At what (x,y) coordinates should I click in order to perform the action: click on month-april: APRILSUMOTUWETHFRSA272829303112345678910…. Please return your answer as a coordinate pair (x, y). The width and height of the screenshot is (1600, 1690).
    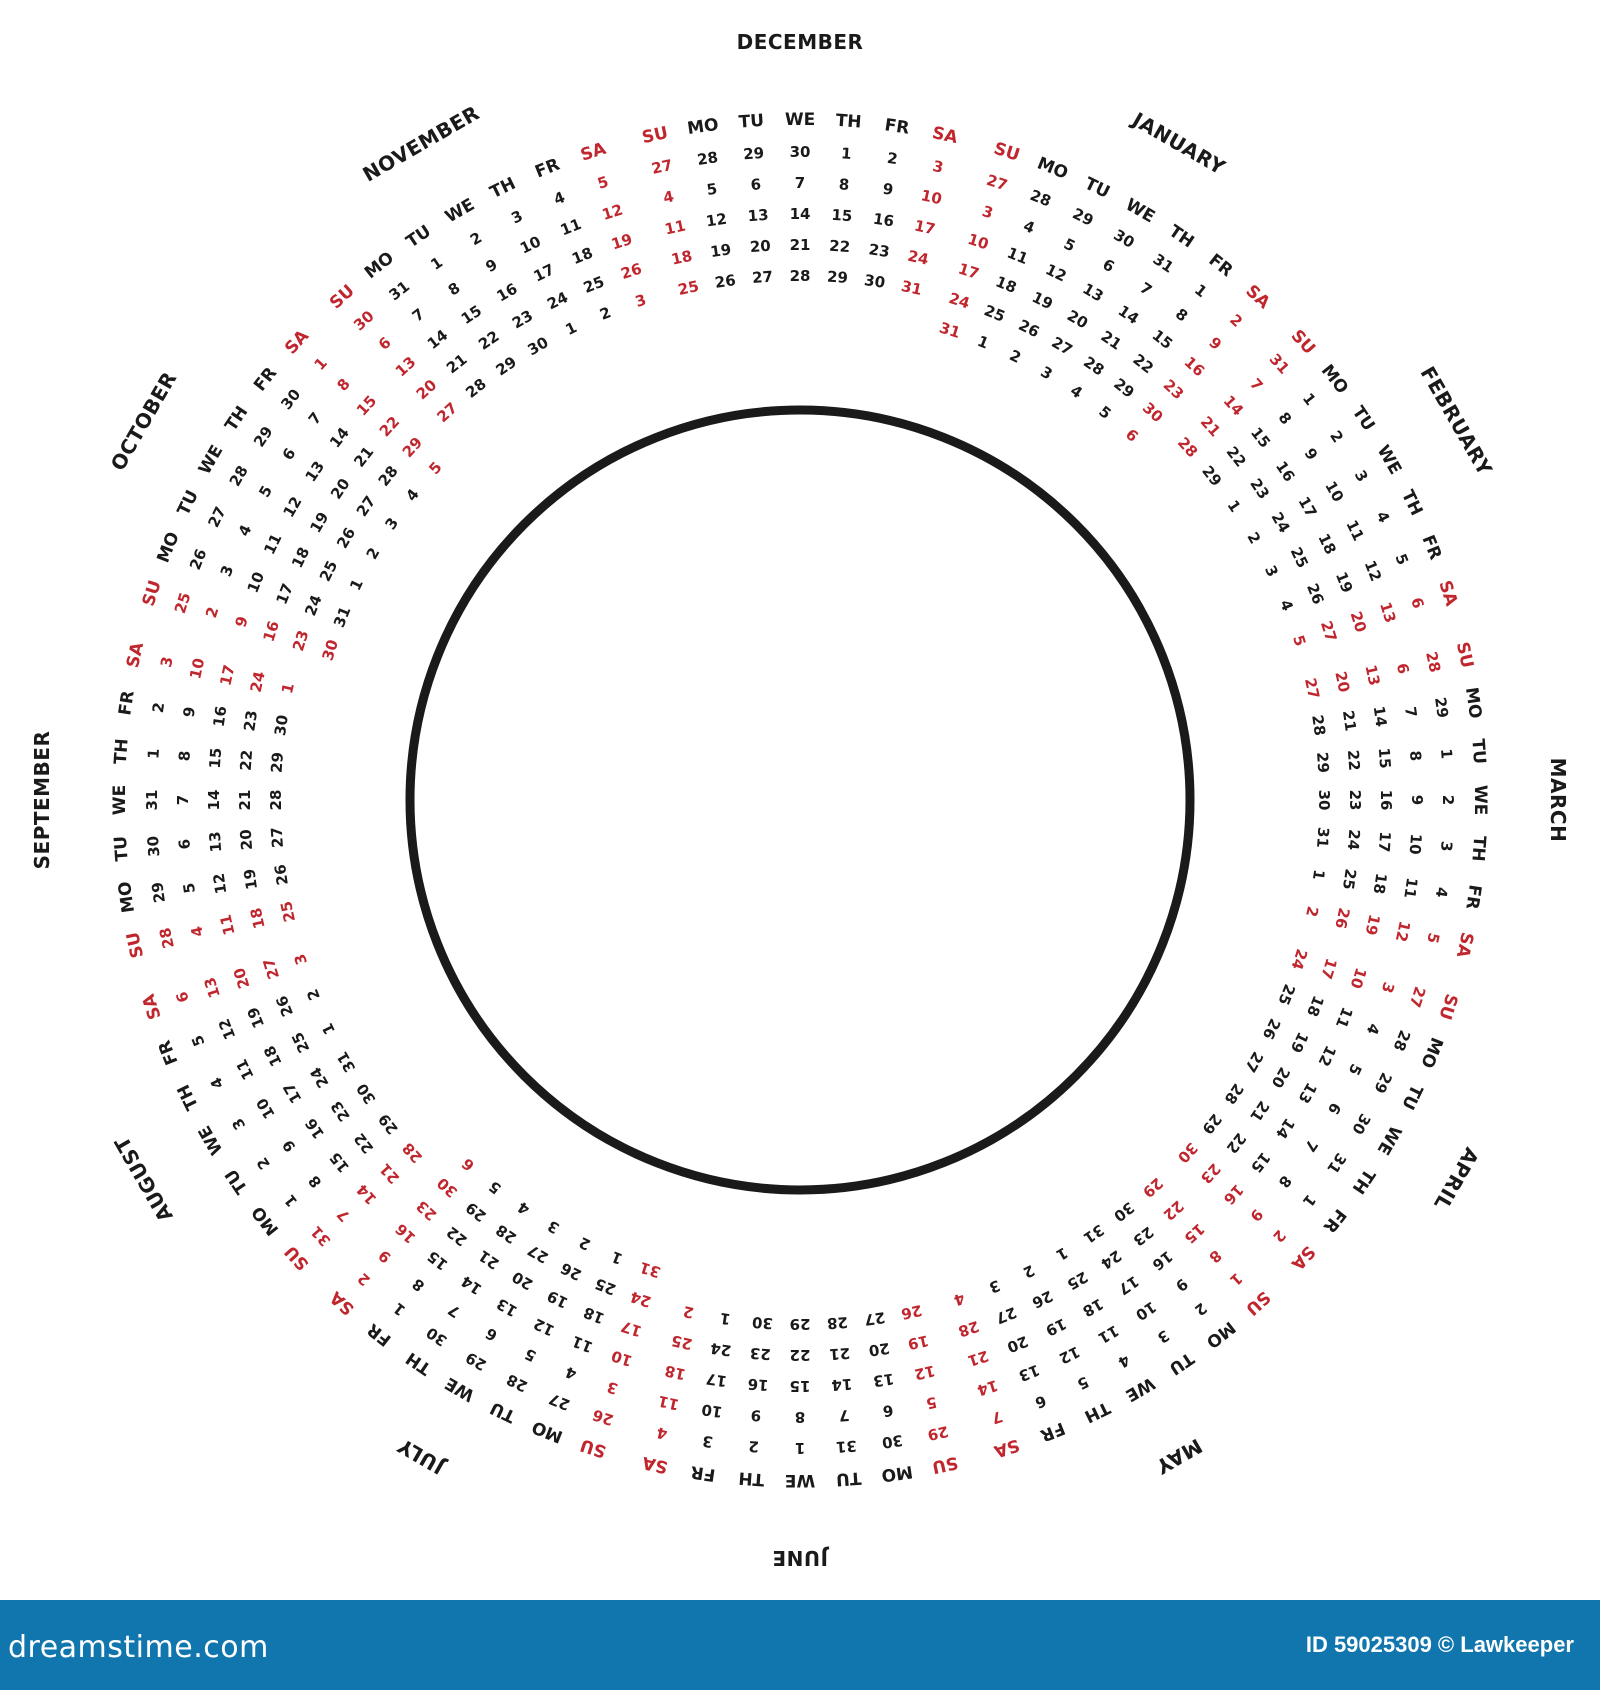
    Looking at the image, I should click on (1329, 1111).